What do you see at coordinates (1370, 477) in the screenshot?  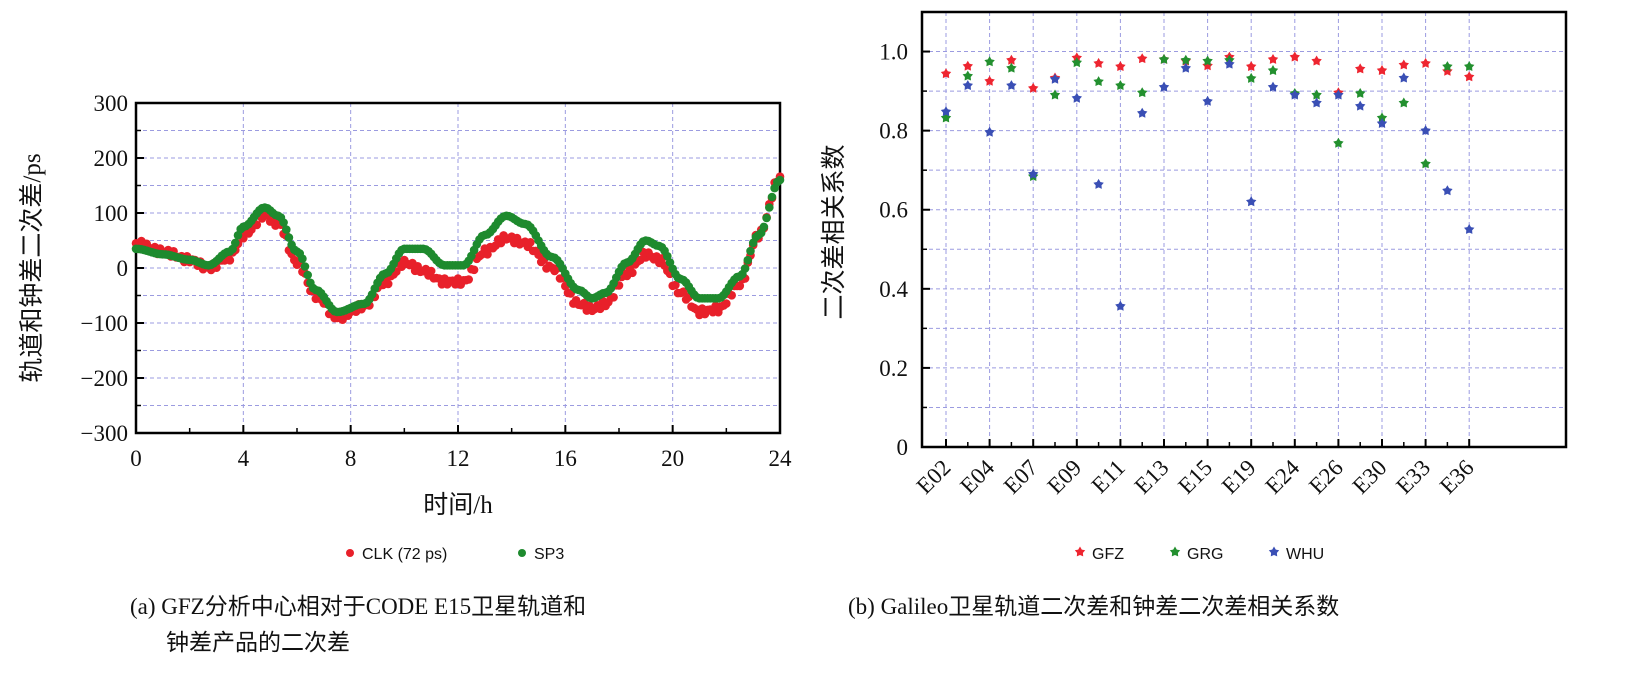 I see `x-tick-label: E30` at bounding box center [1370, 477].